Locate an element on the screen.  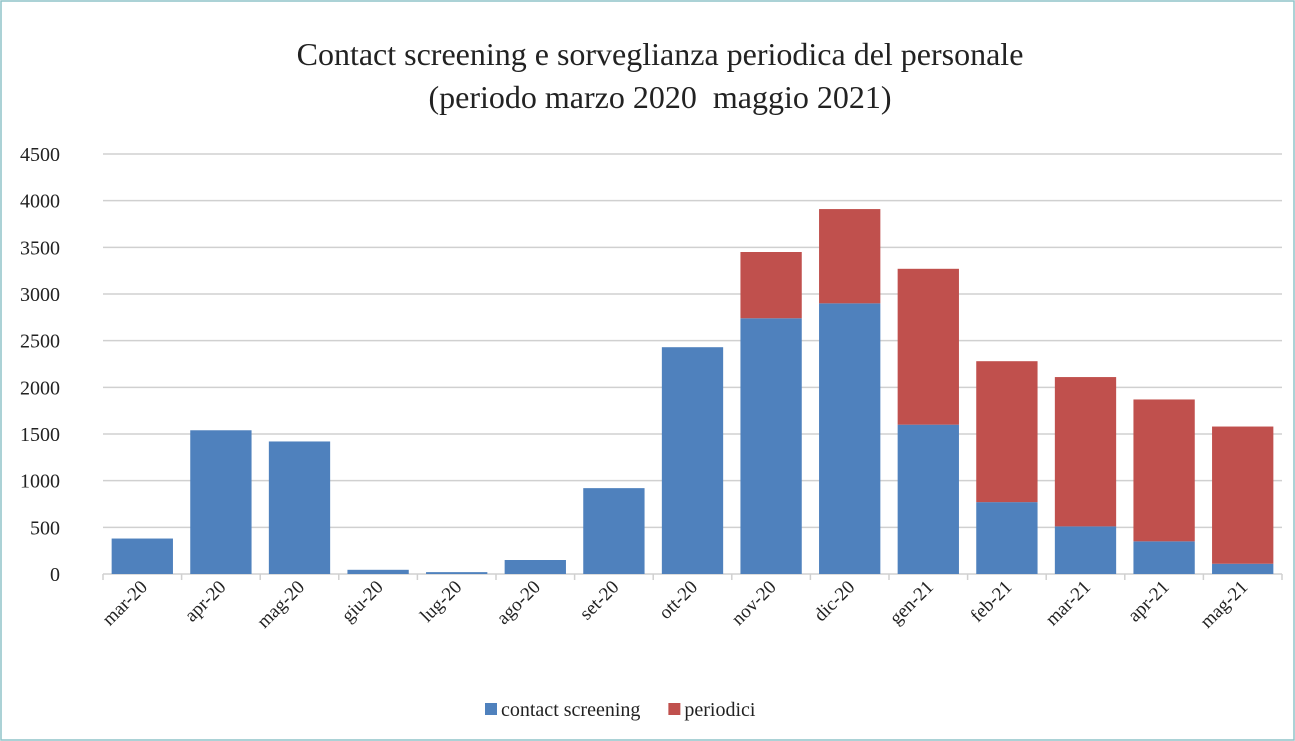
y-tick-label: 500 is located at coordinates (45, 528).